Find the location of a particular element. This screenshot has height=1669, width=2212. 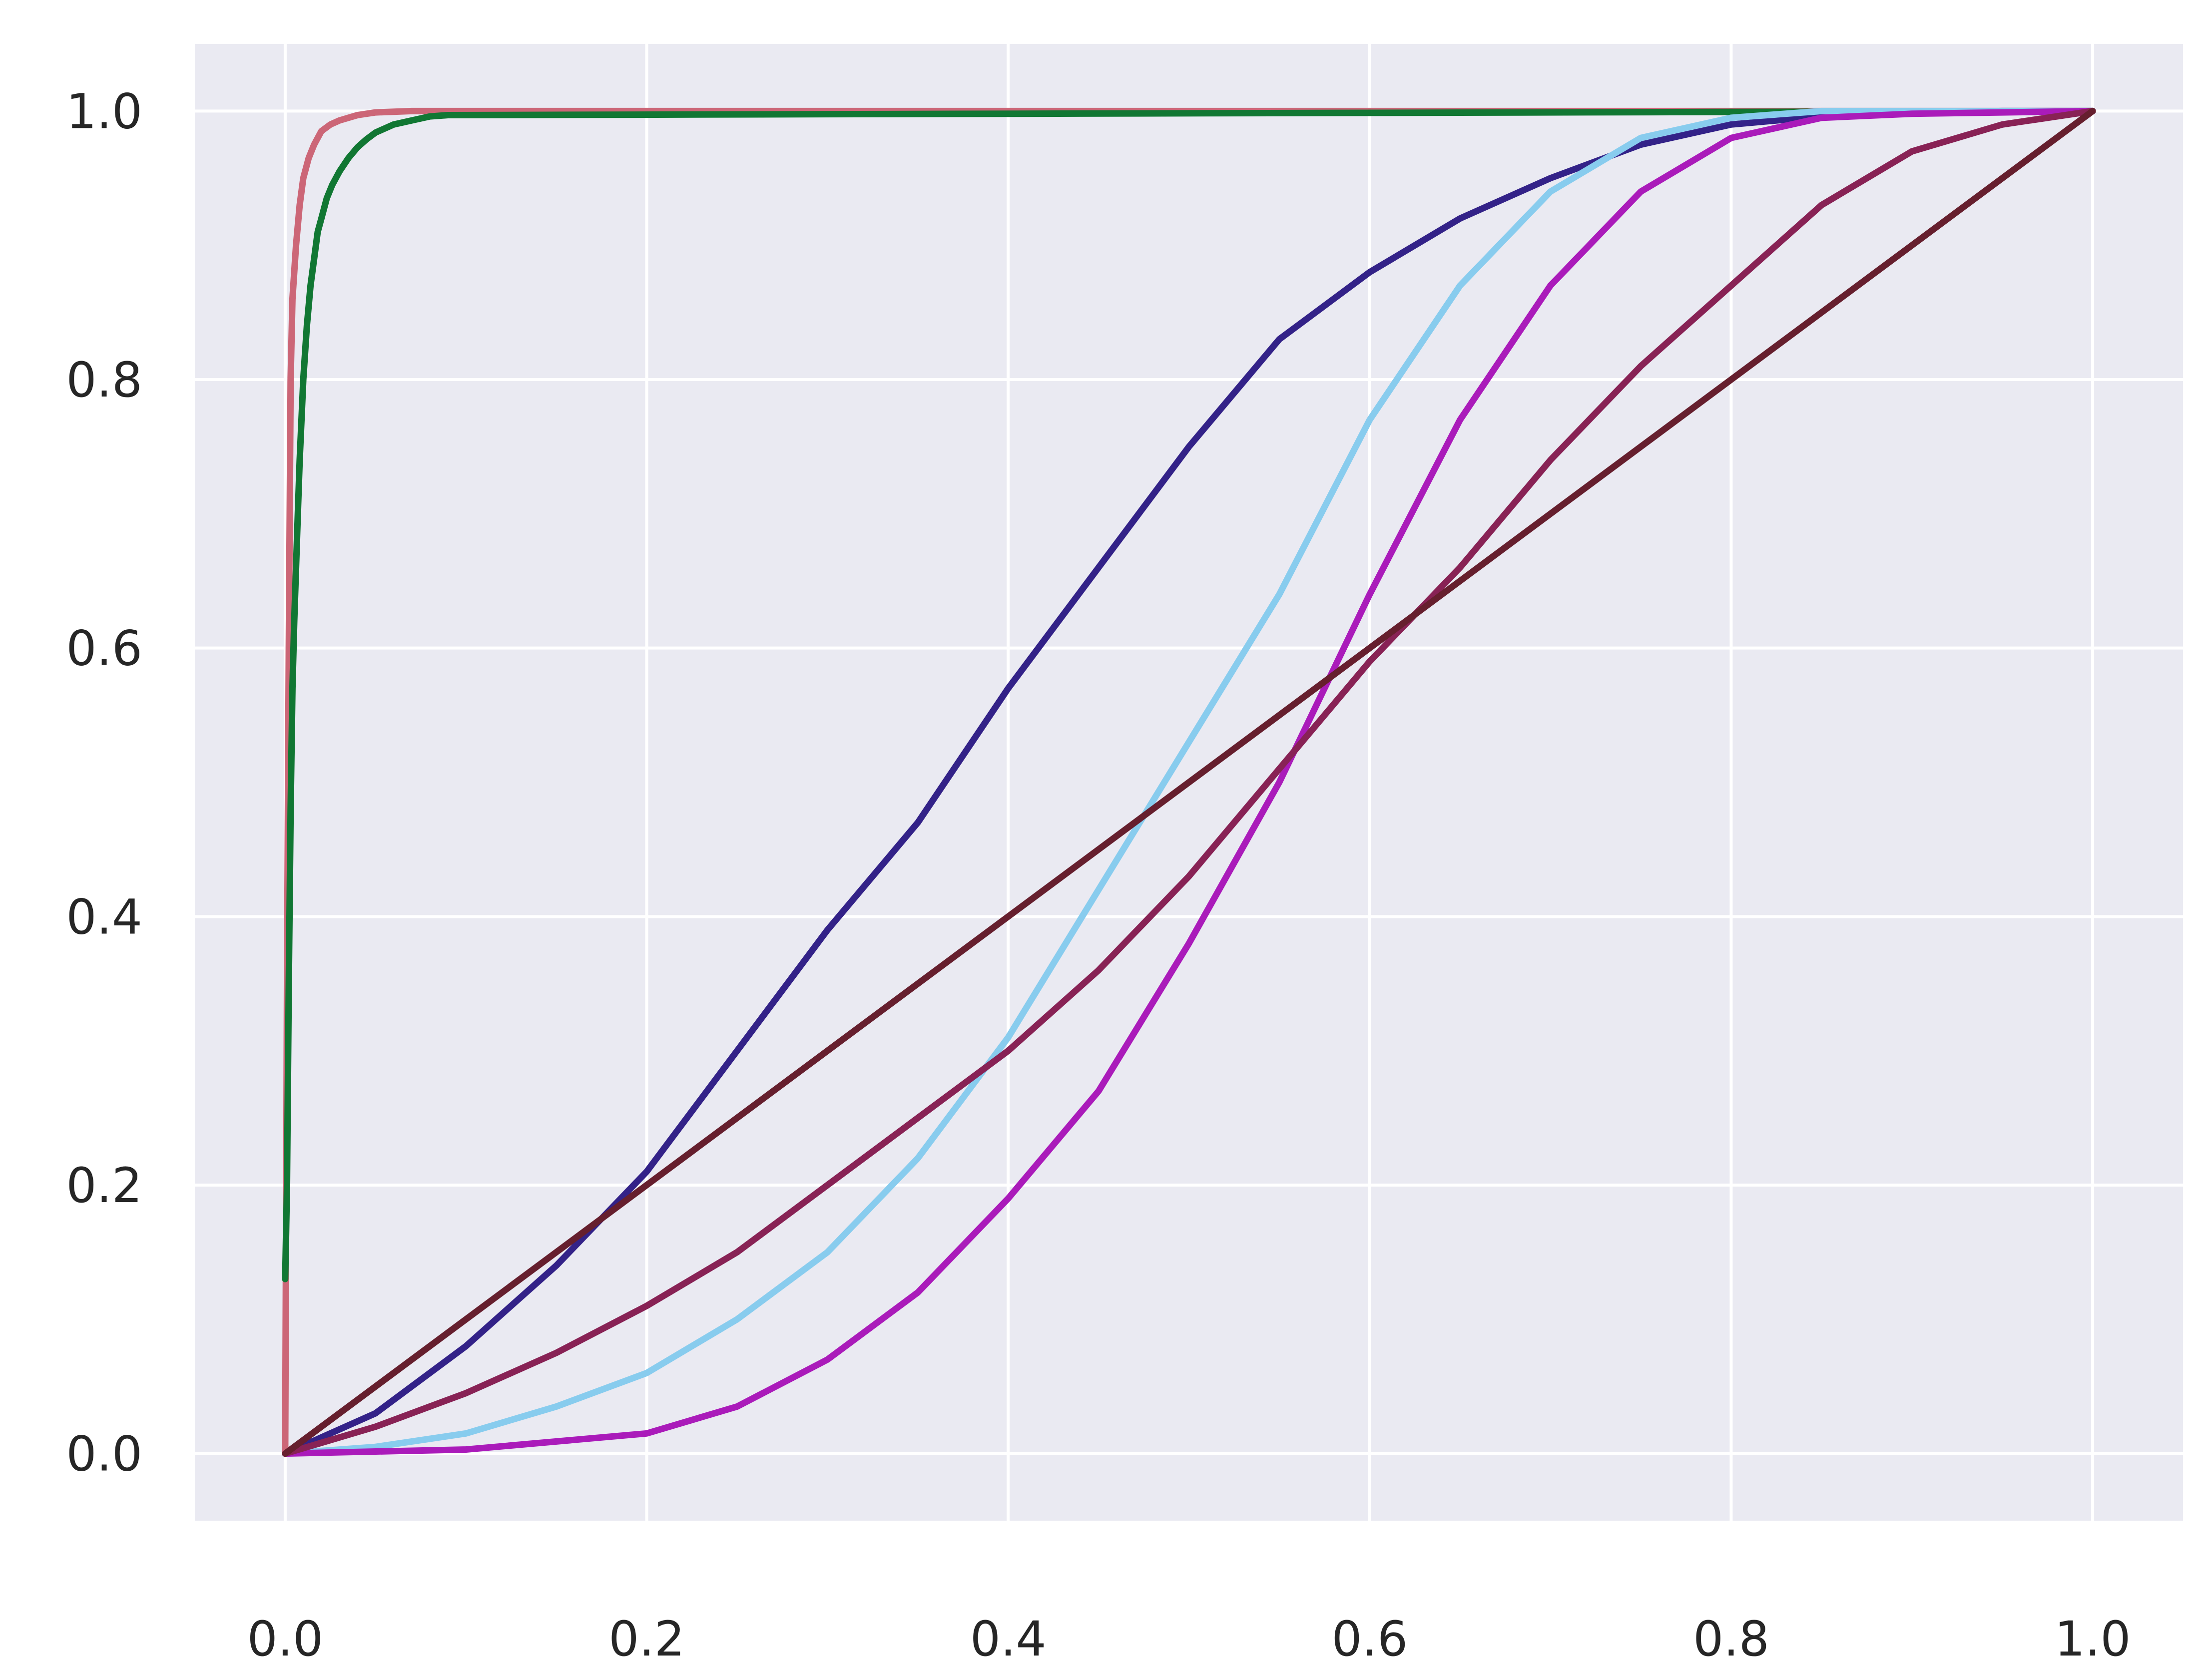

x-axis-ticks: 0.0 0.2 0.4 0.6 0.8 1.0 is located at coordinates (1189, 1639).